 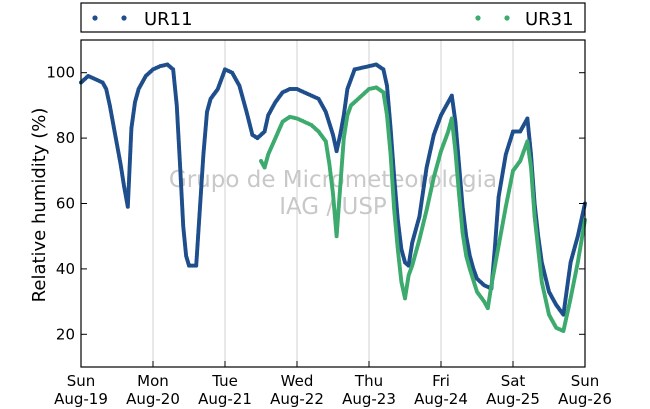 I want to click on x-tick-date-1: Aug-20, so click(x=153, y=399).